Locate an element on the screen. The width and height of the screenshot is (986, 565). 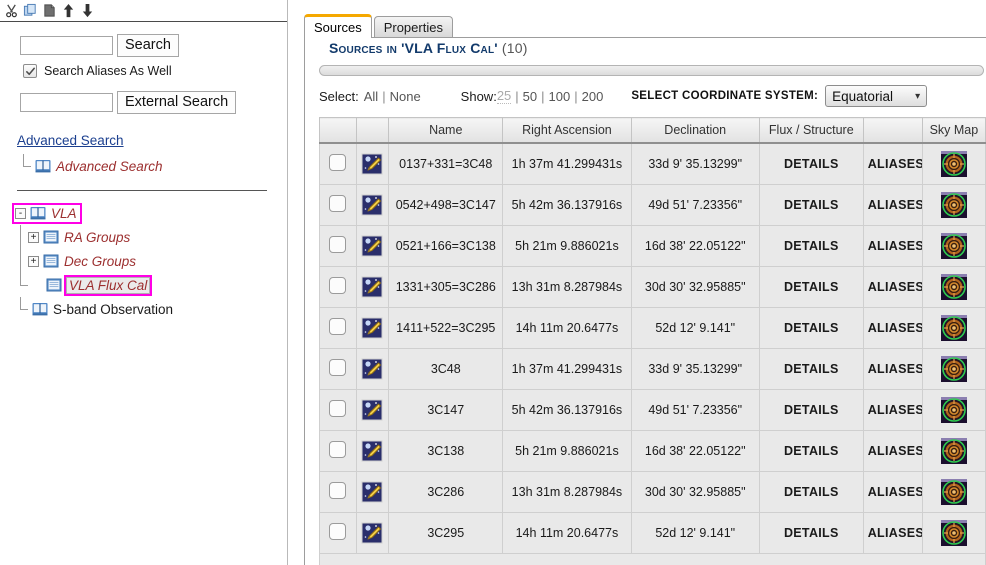
cell-edit is located at coordinates (372, 369).